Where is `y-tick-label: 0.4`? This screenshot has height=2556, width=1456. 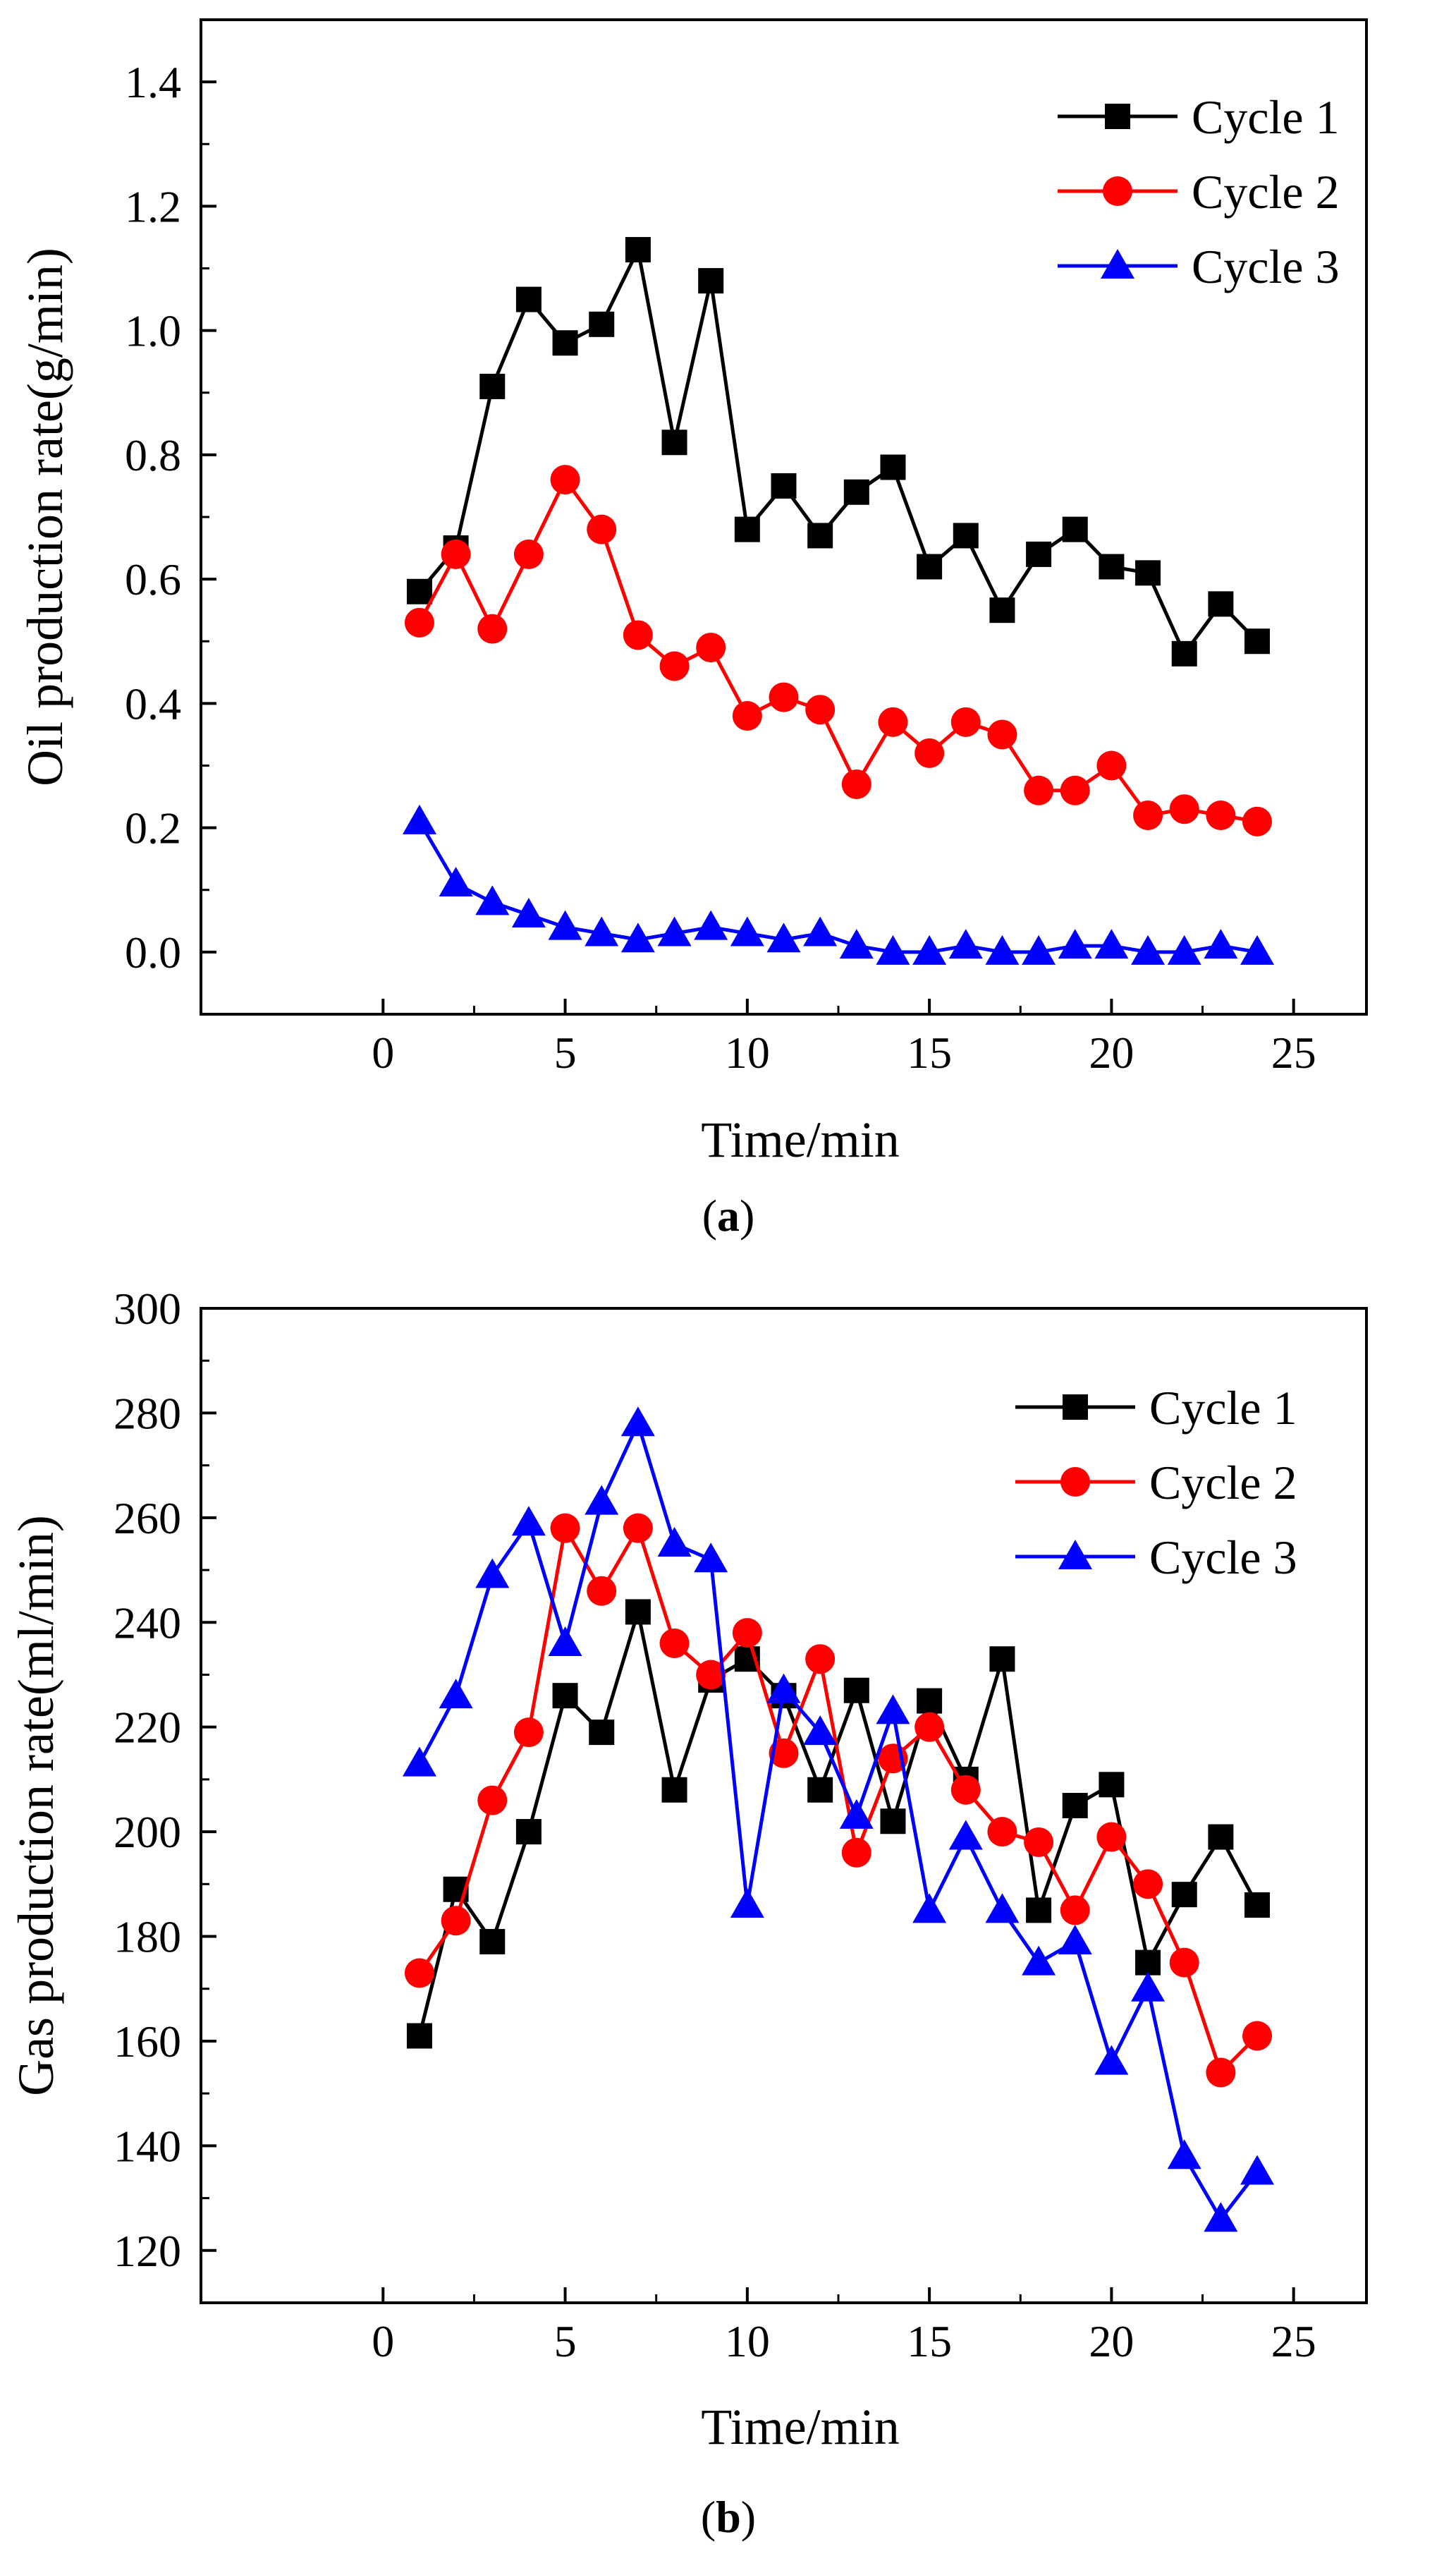 y-tick-label: 0.4 is located at coordinates (153, 704).